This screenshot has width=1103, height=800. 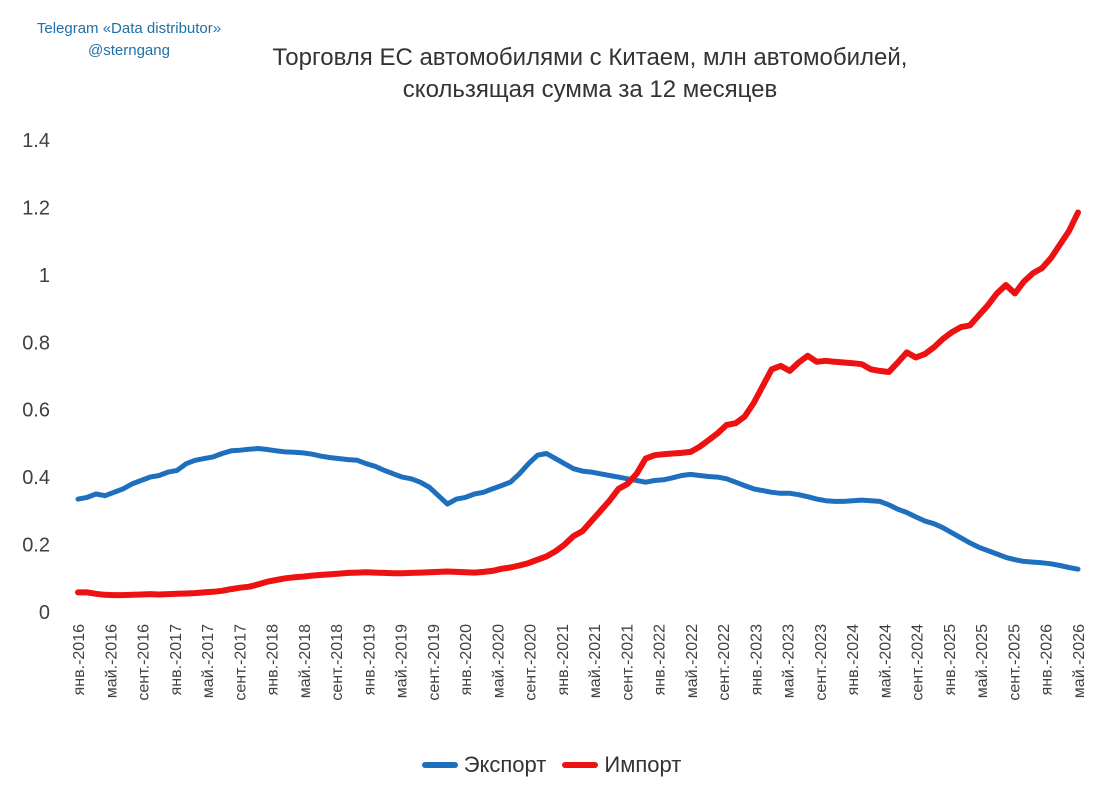 I want to click on y-tick-label: 1, so click(x=44, y=276).